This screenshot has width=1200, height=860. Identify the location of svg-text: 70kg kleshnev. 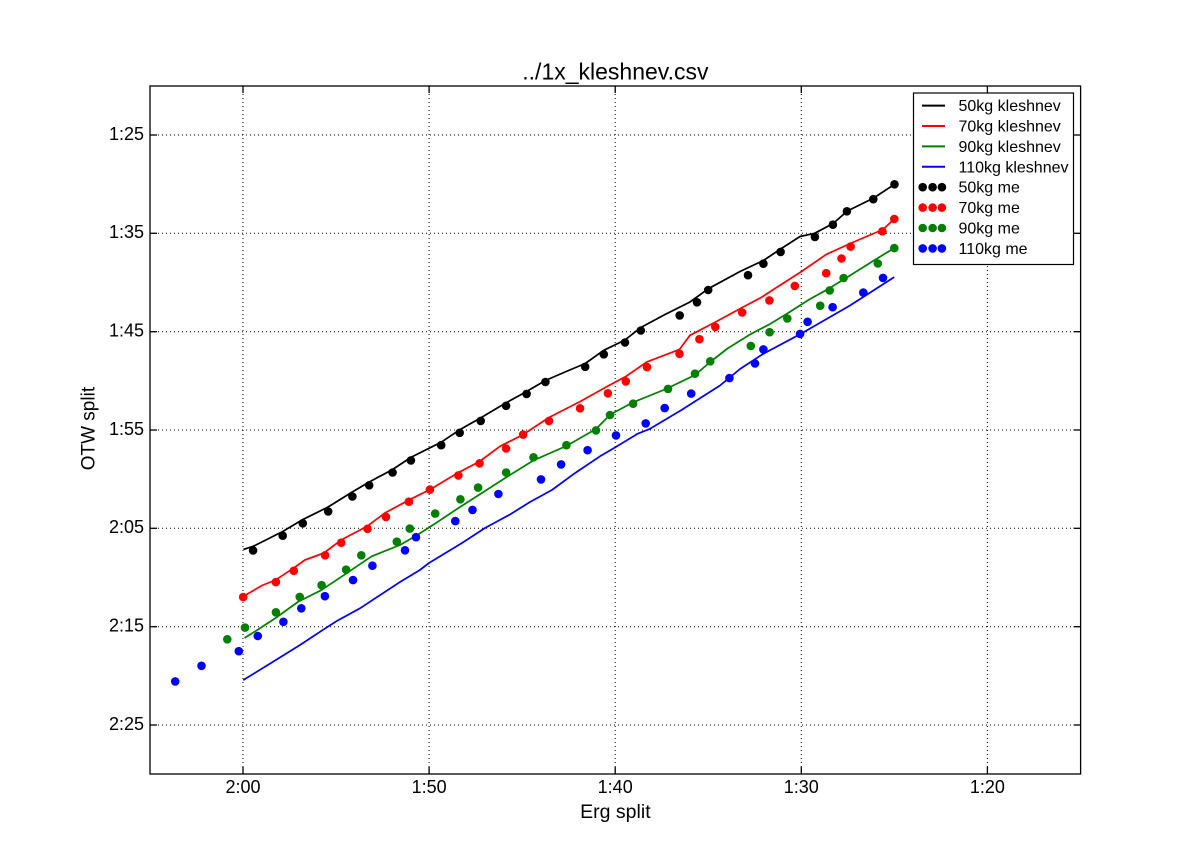
(1010, 127).